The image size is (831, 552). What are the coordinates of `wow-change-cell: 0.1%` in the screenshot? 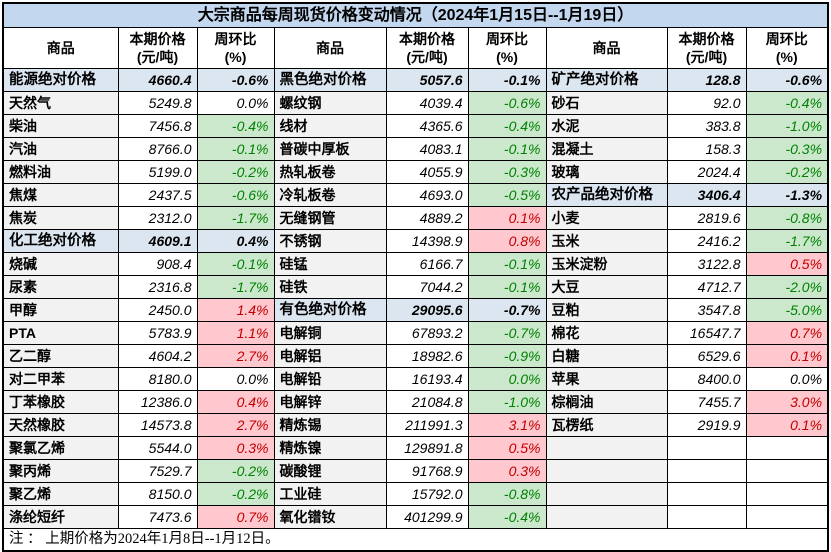 It's located at (787, 425).